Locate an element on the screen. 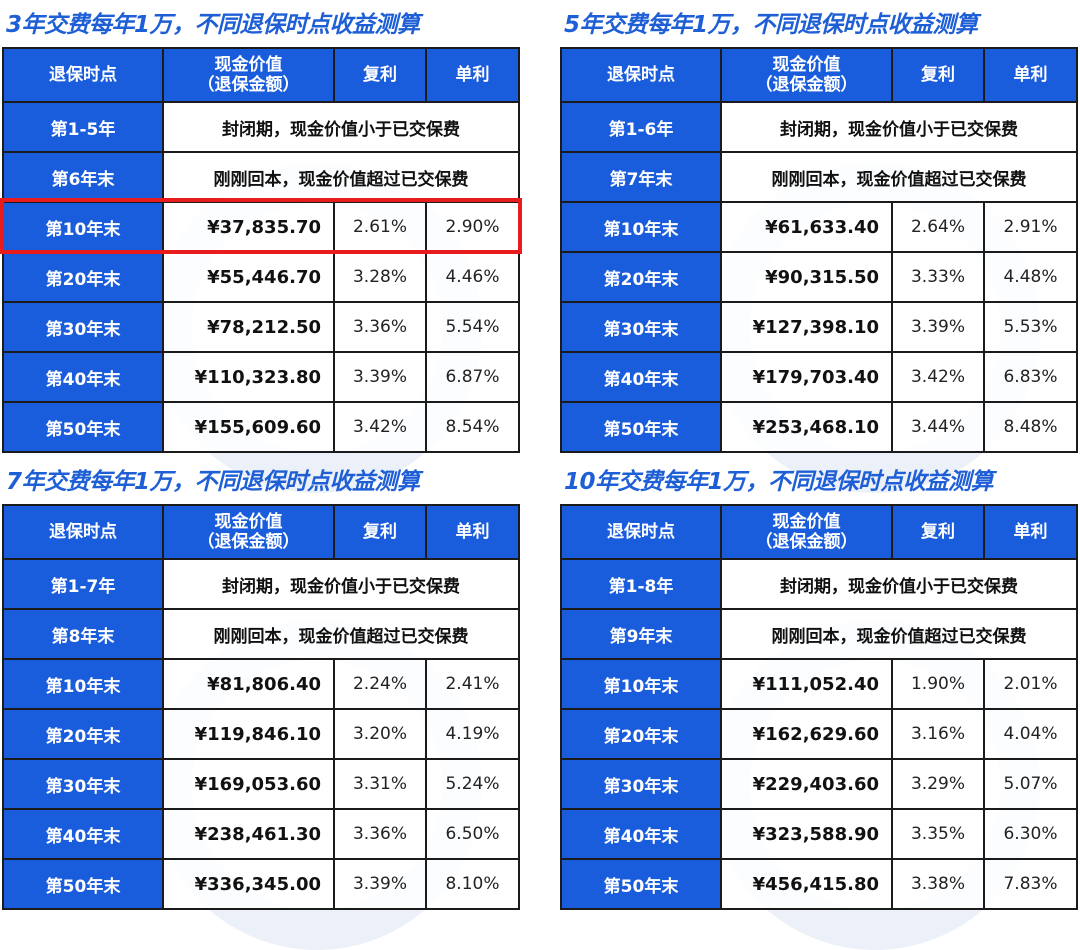  table-row: 第20年末 ¥90,315.50 3.33% 4.48% is located at coordinates (819, 277).